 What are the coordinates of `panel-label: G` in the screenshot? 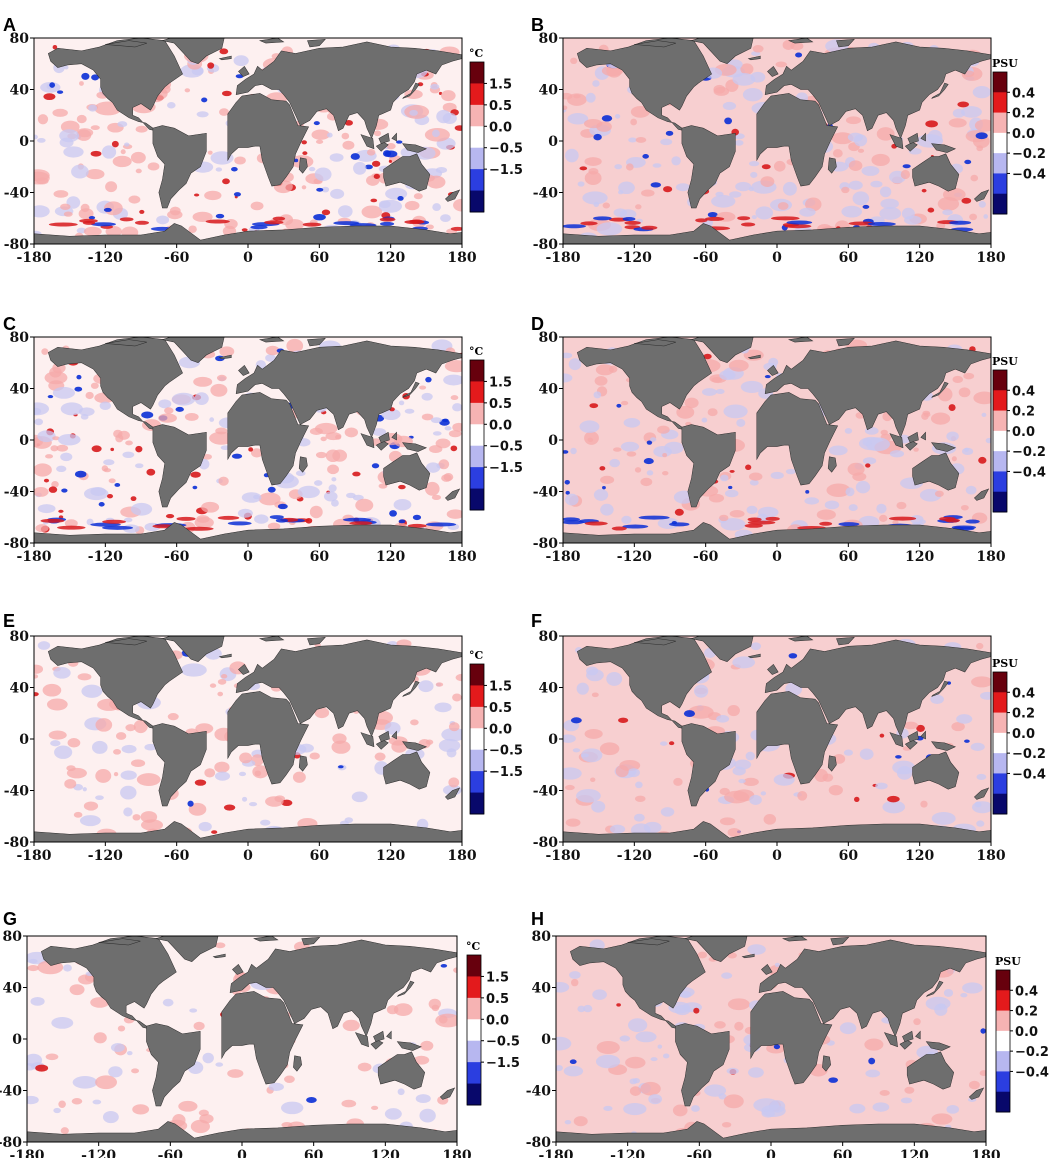 It's located at (10, 919).